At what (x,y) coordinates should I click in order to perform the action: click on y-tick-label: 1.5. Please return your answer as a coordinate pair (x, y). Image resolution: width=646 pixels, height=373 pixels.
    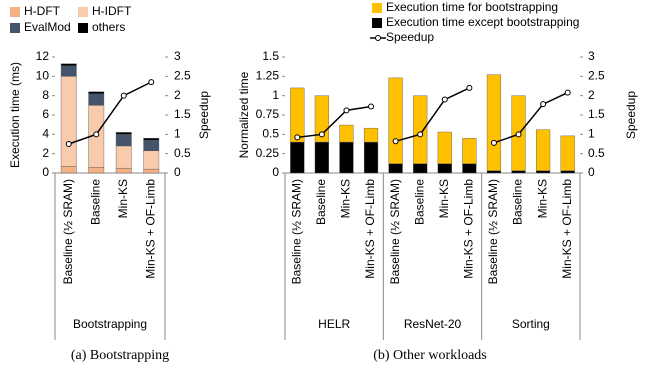
    Looking at the image, I should click on (270, 56).